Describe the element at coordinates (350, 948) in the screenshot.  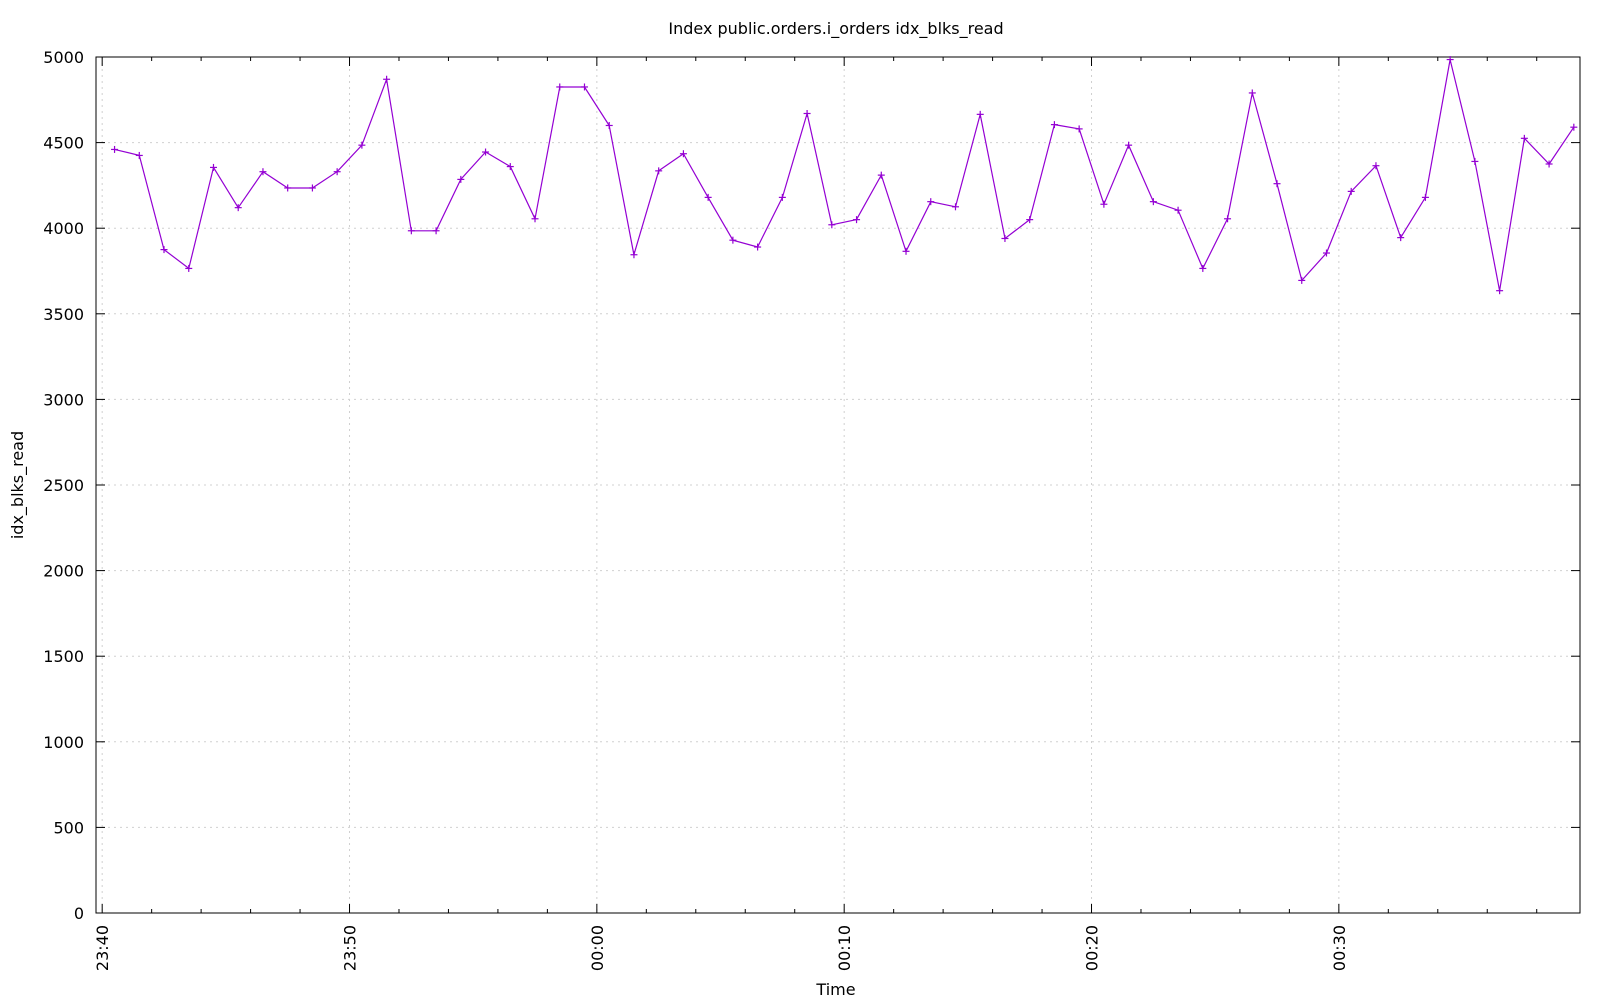
I see `x-tick-label: 23:50` at that location.